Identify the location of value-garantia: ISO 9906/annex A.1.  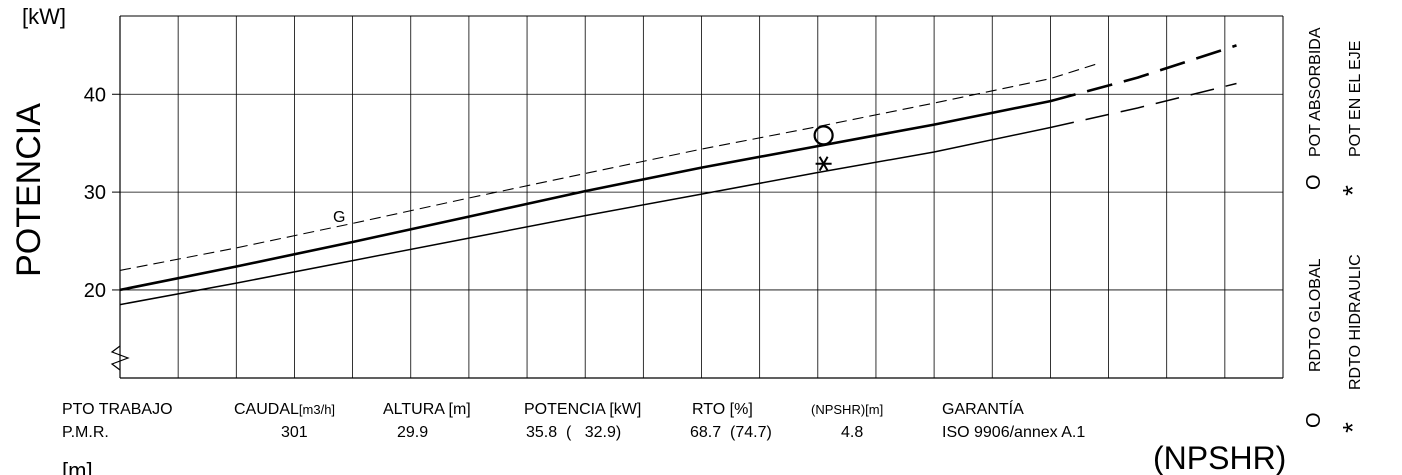
(1013, 432).